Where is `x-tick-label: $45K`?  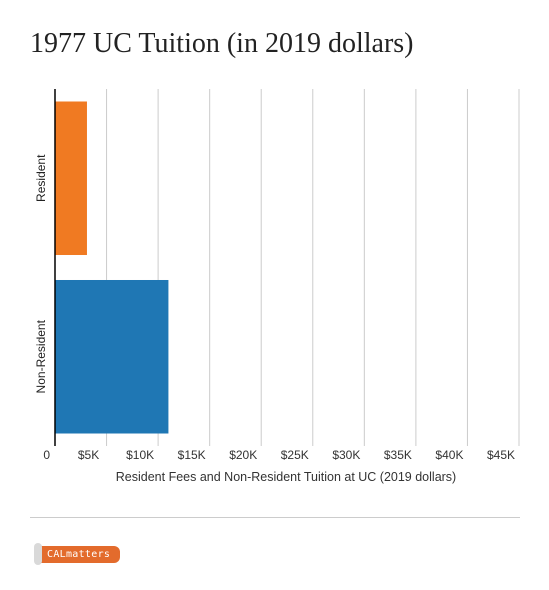
x-tick-label: $45K is located at coordinates (501, 455).